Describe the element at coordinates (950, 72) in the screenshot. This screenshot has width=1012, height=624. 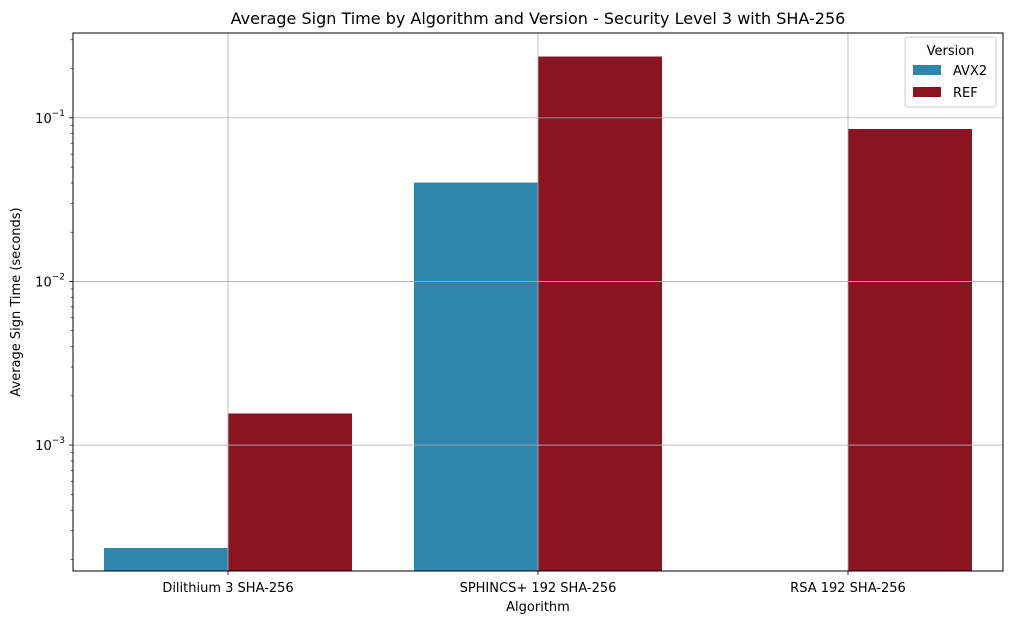
I see `legend: Version AVX2 REF` at that location.